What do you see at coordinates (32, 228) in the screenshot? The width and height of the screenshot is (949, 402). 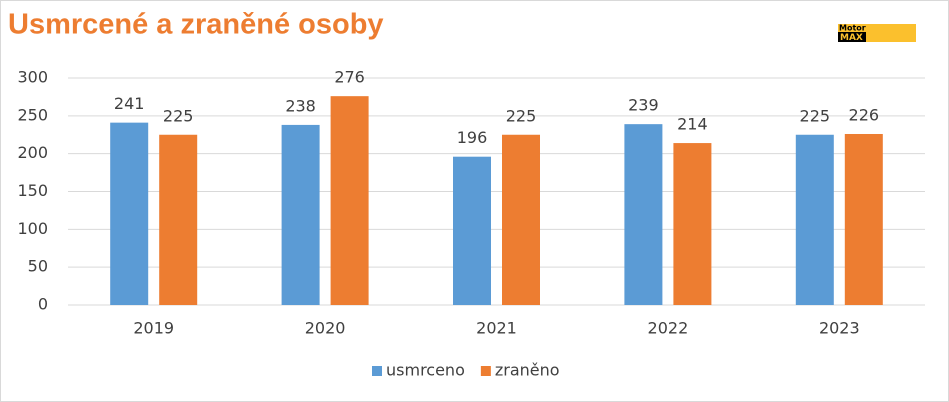 I see `y-tick-label: 100` at bounding box center [32, 228].